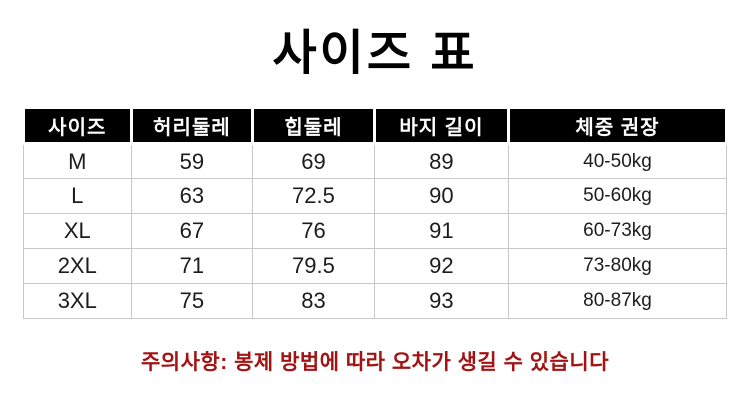 The height and width of the screenshot is (410, 750). I want to click on cell-hip: 72.5, so click(313, 196).